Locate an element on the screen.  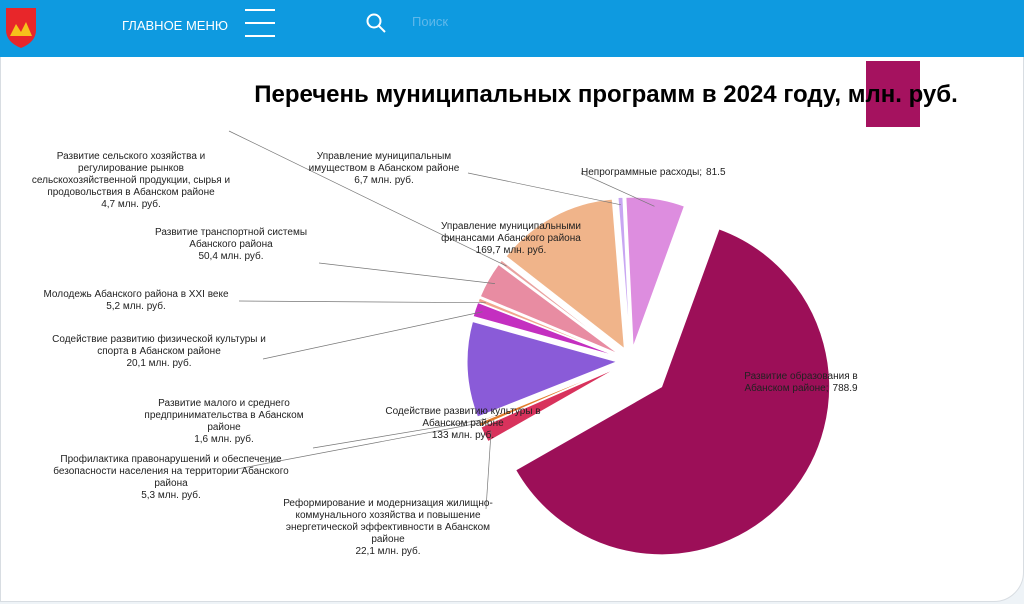
slice-category: Развитие образования в Абанском районе; is located at coordinates (801, 382).